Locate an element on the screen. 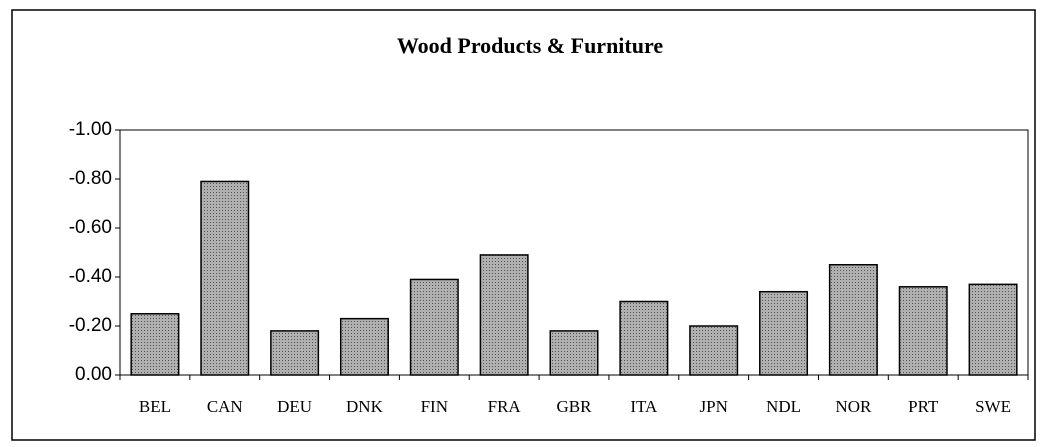  x-tick-label: ITA is located at coordinates (644, 406).